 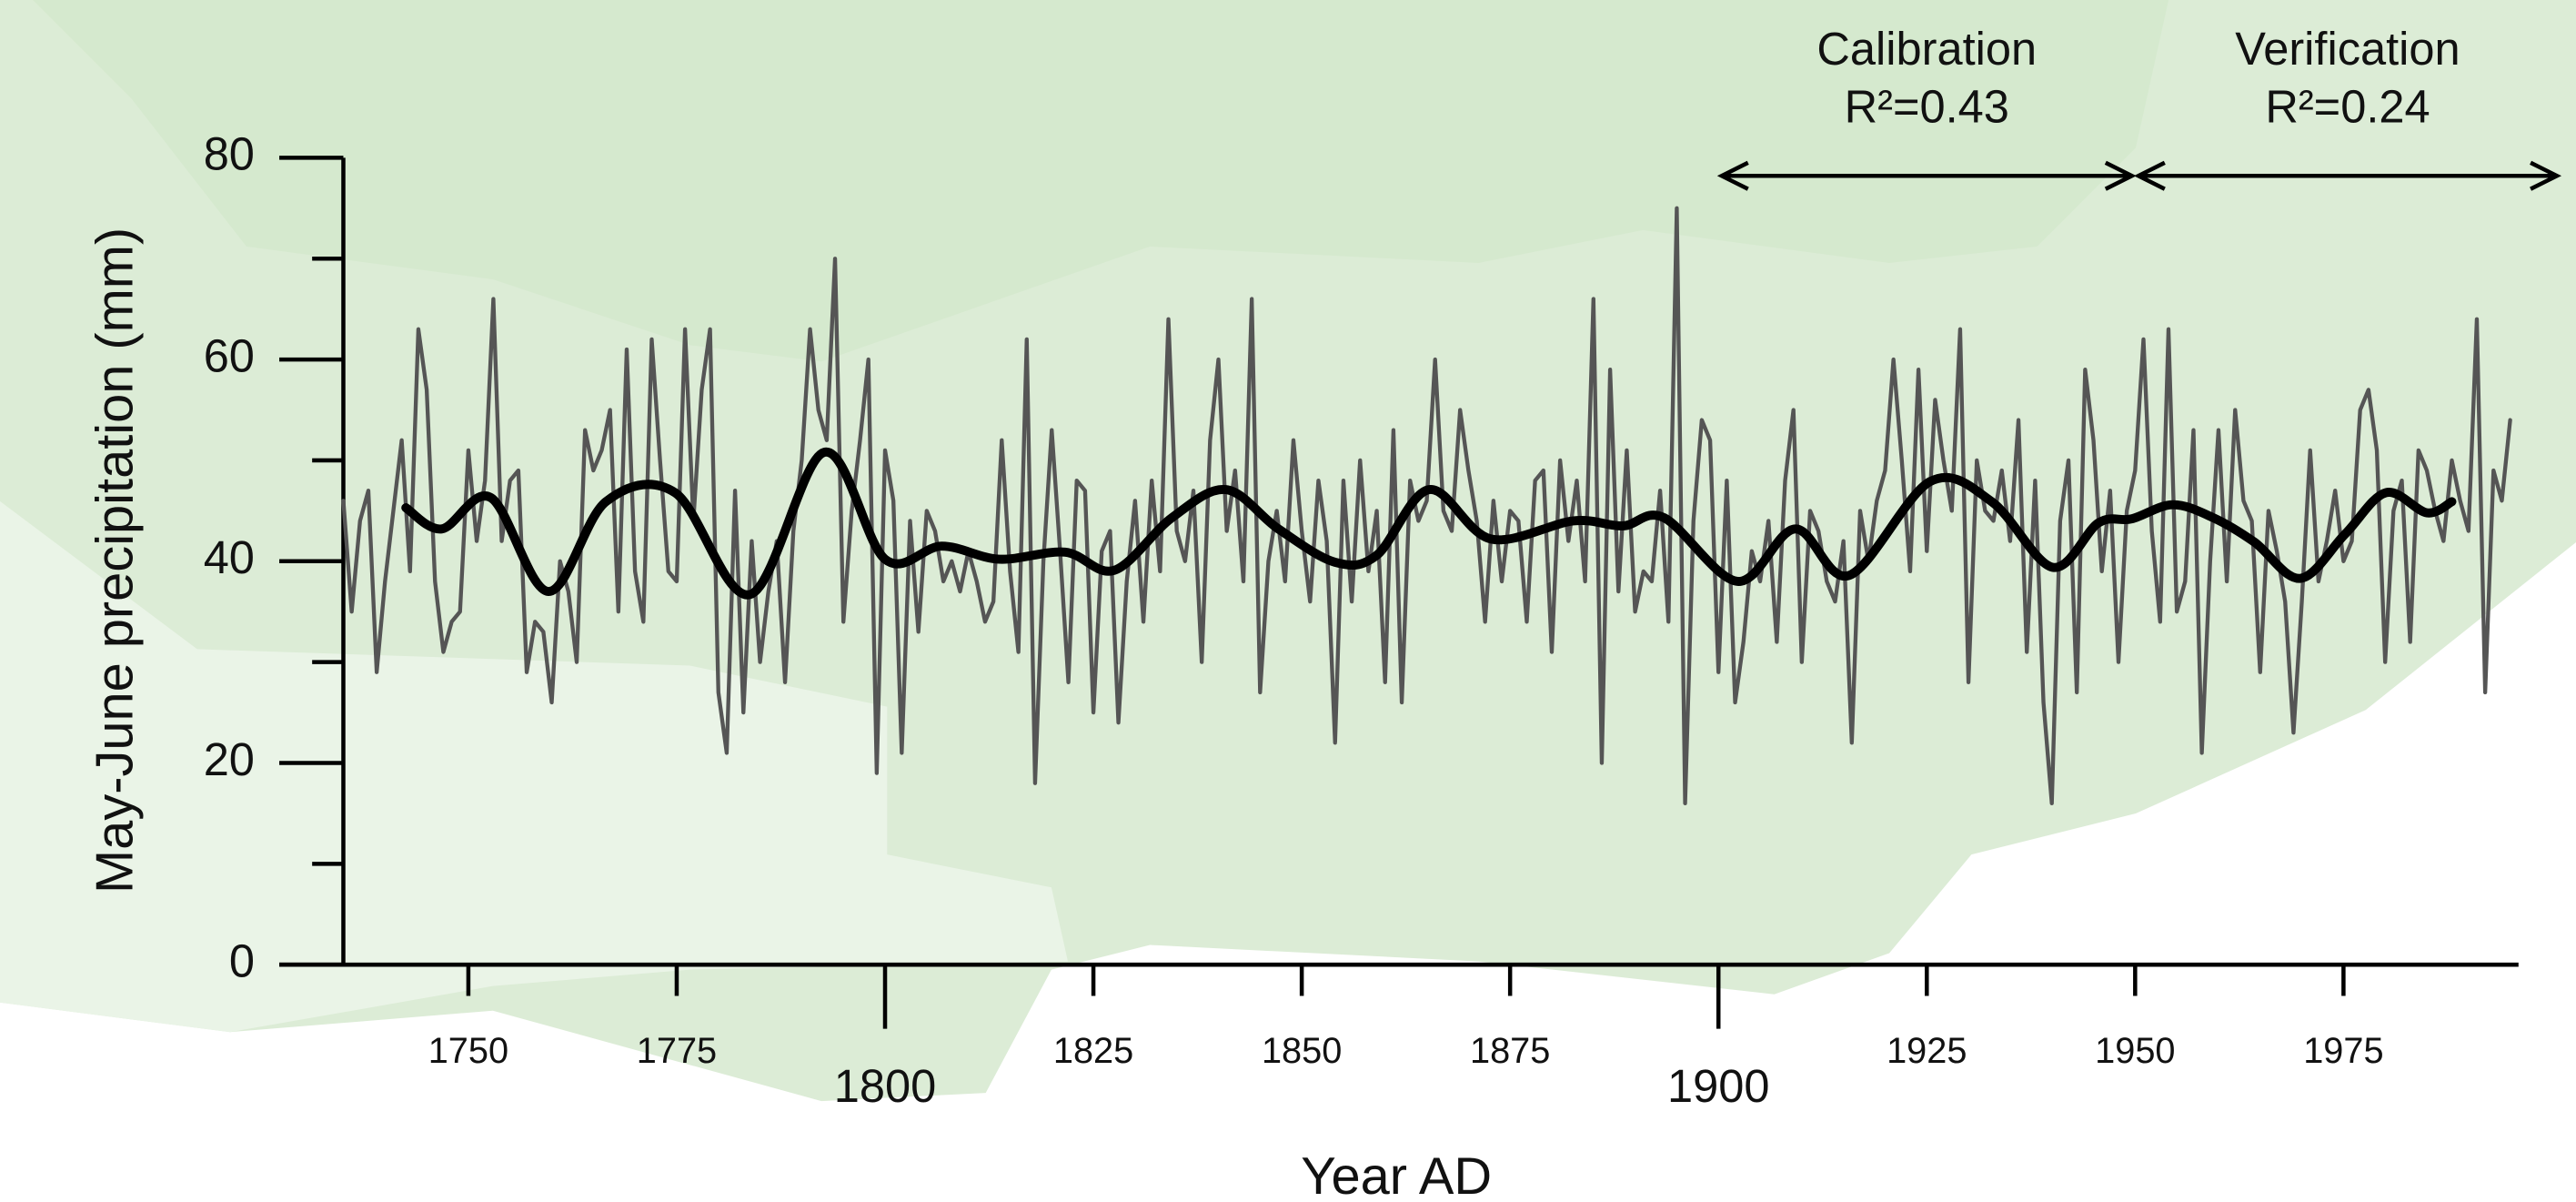 What do you see at coordinates (2347, 106) in the screenshot?
I see `annotation-stat: R²=0.24` at bounding box center [2347, 106].